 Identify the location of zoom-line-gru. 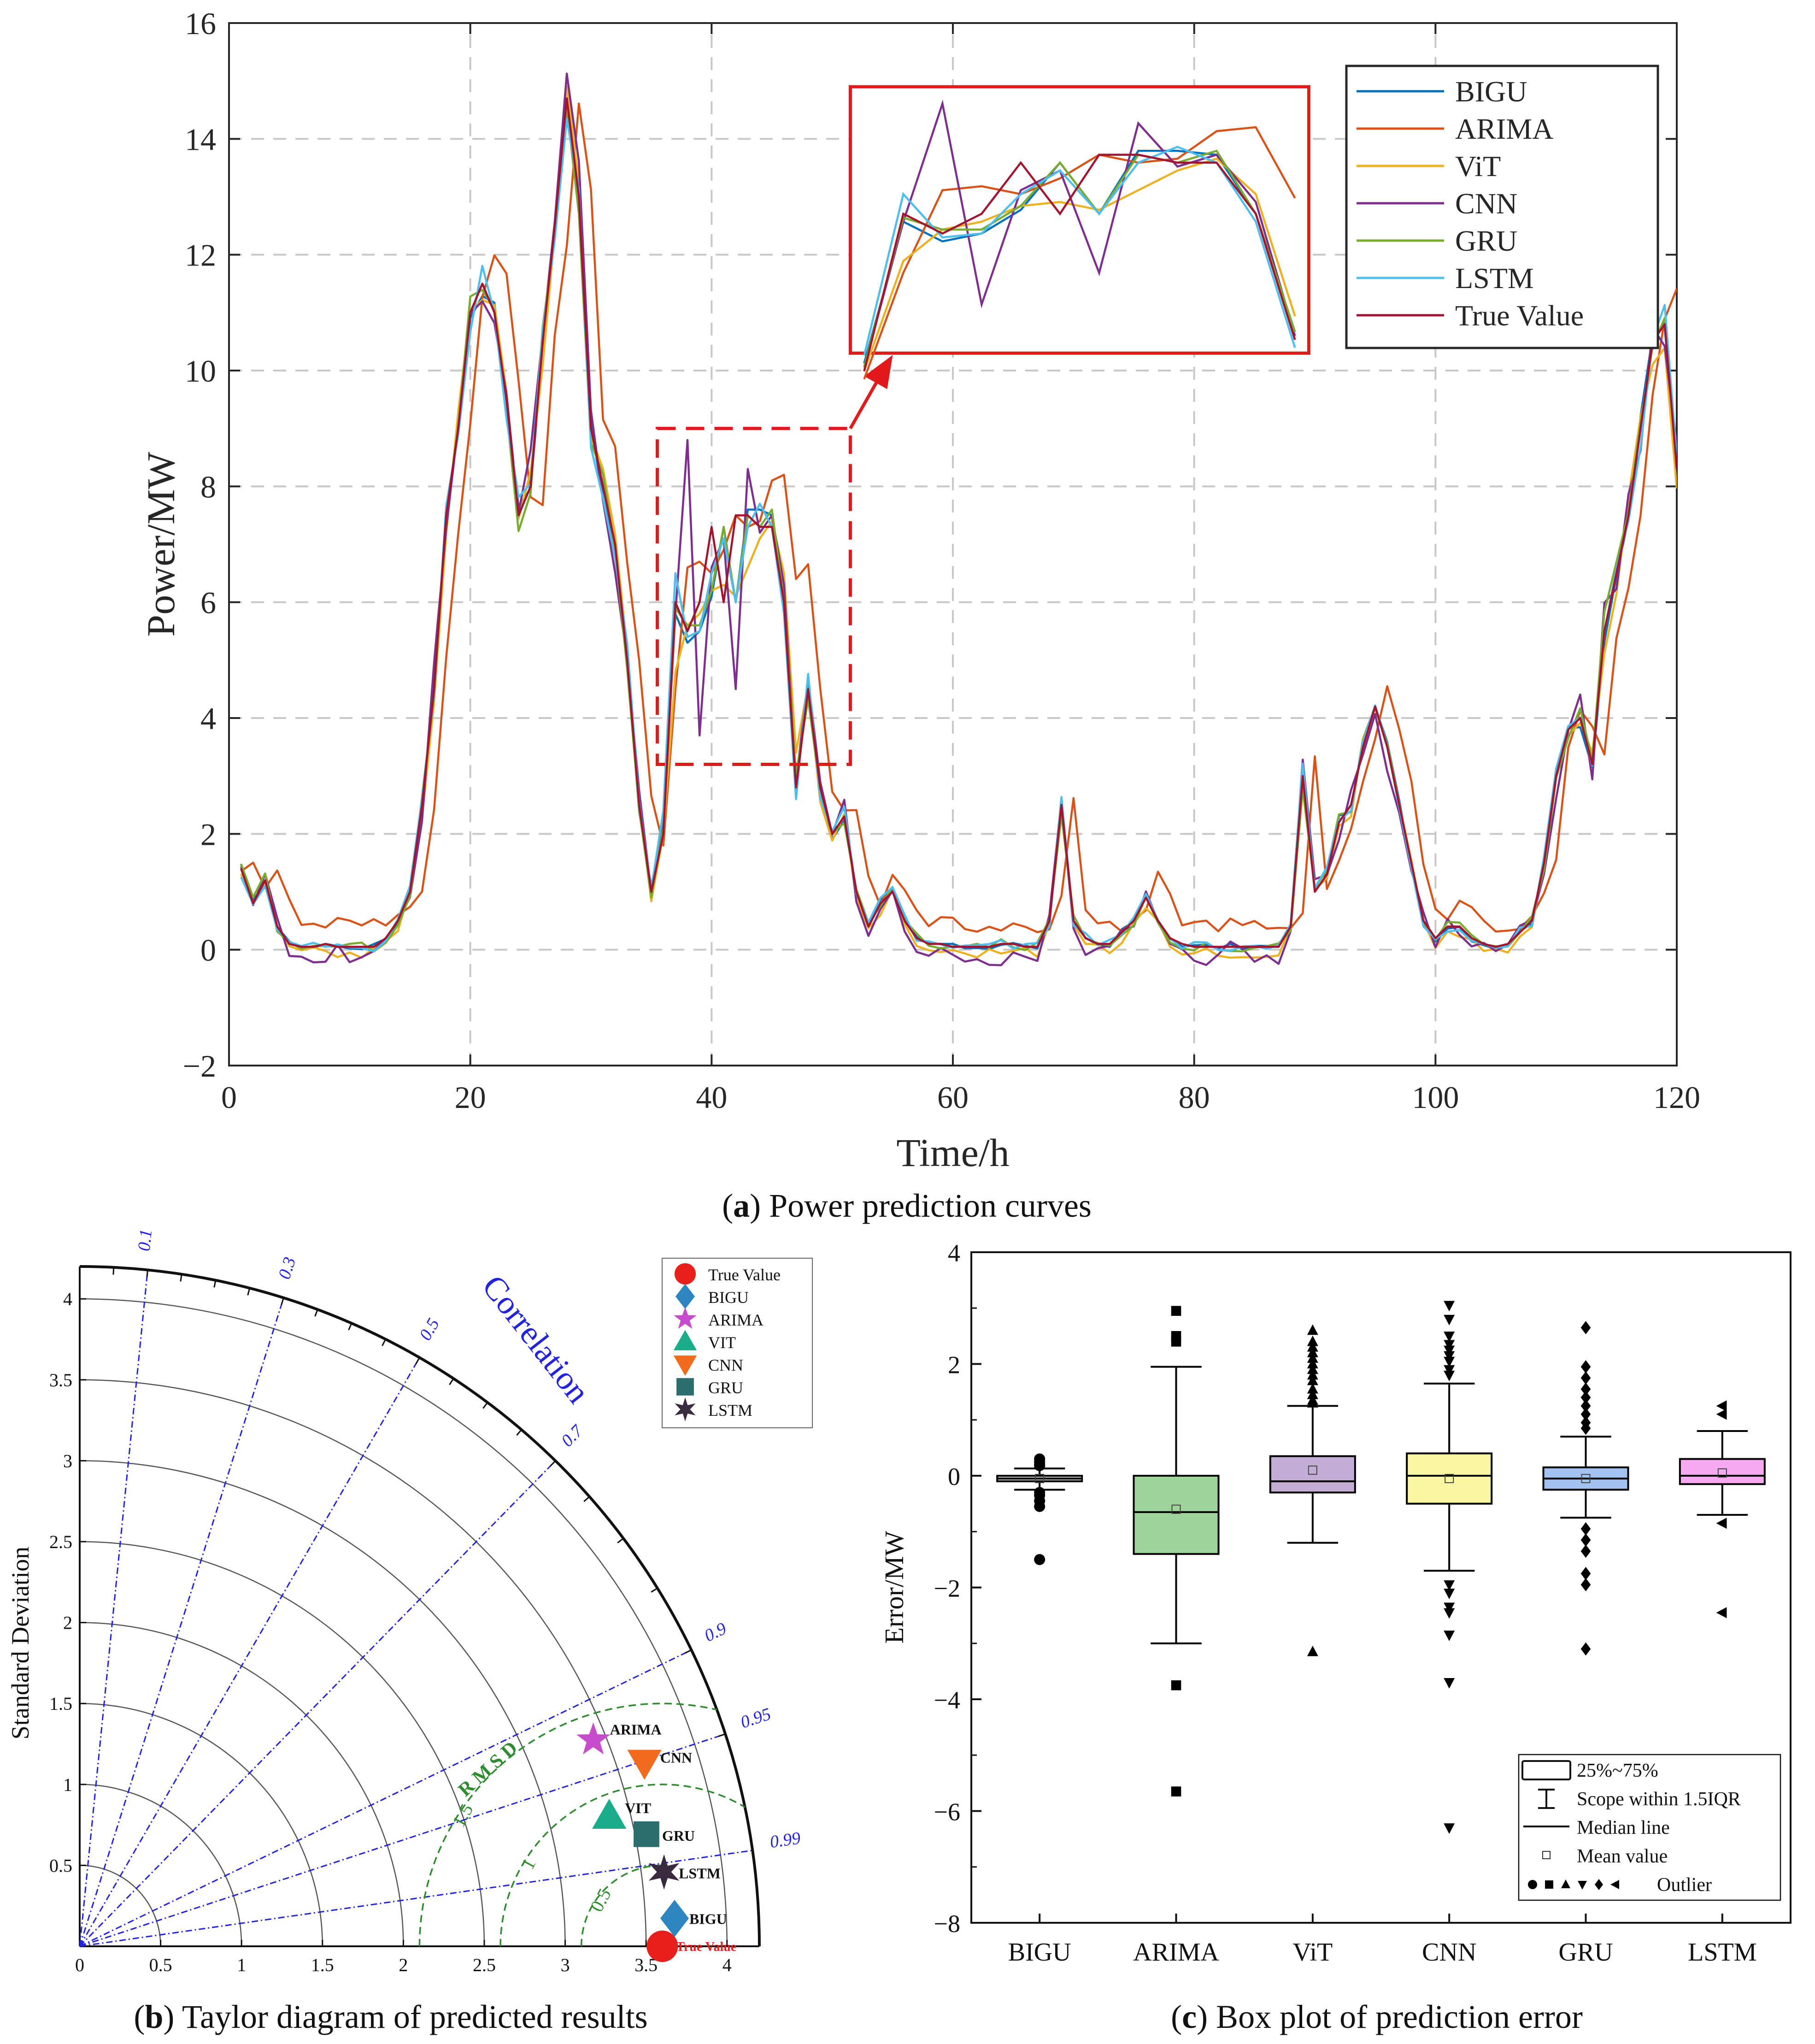
(1079, 258).